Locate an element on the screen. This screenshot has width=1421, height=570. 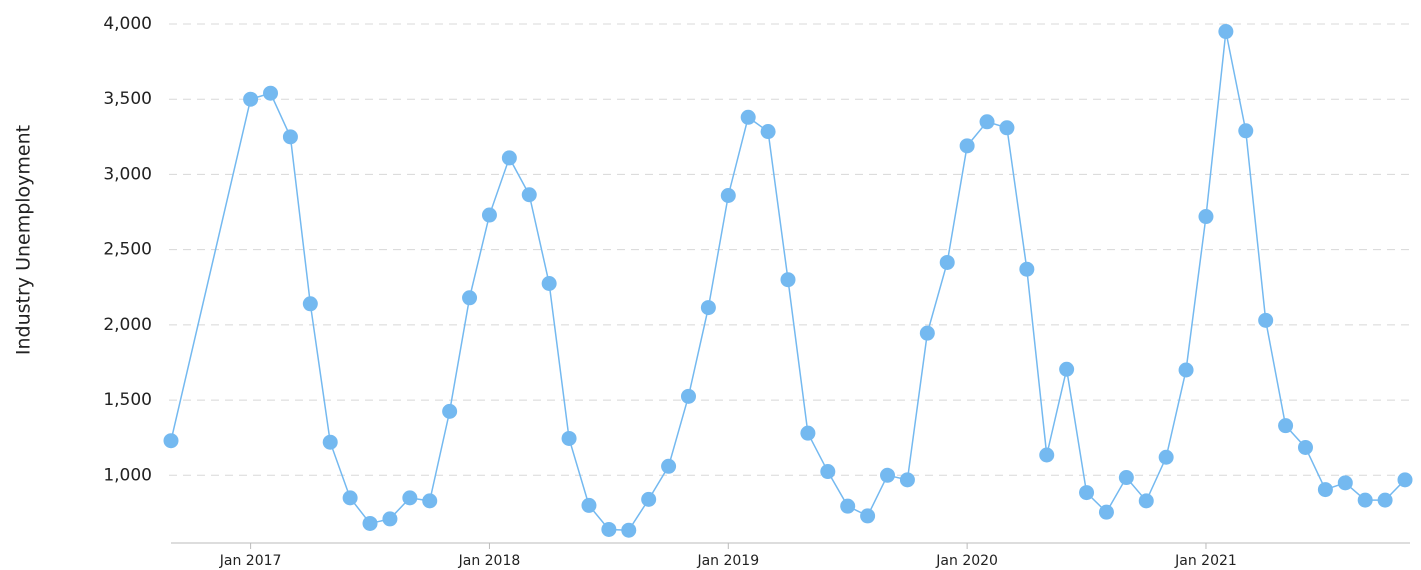
x-tick-label: Jan 2020 is located at coordinates (966, 561).